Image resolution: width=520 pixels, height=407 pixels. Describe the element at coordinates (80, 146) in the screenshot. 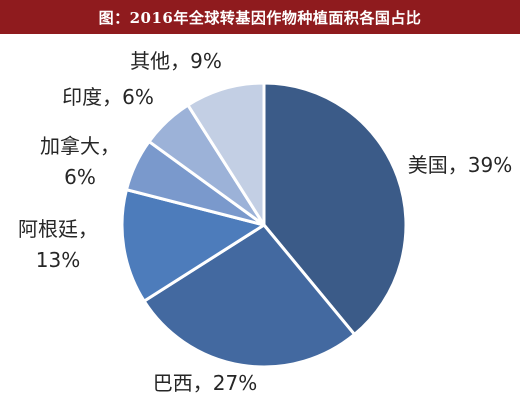

I see `slice-label-line: 加拿大，` at that location.